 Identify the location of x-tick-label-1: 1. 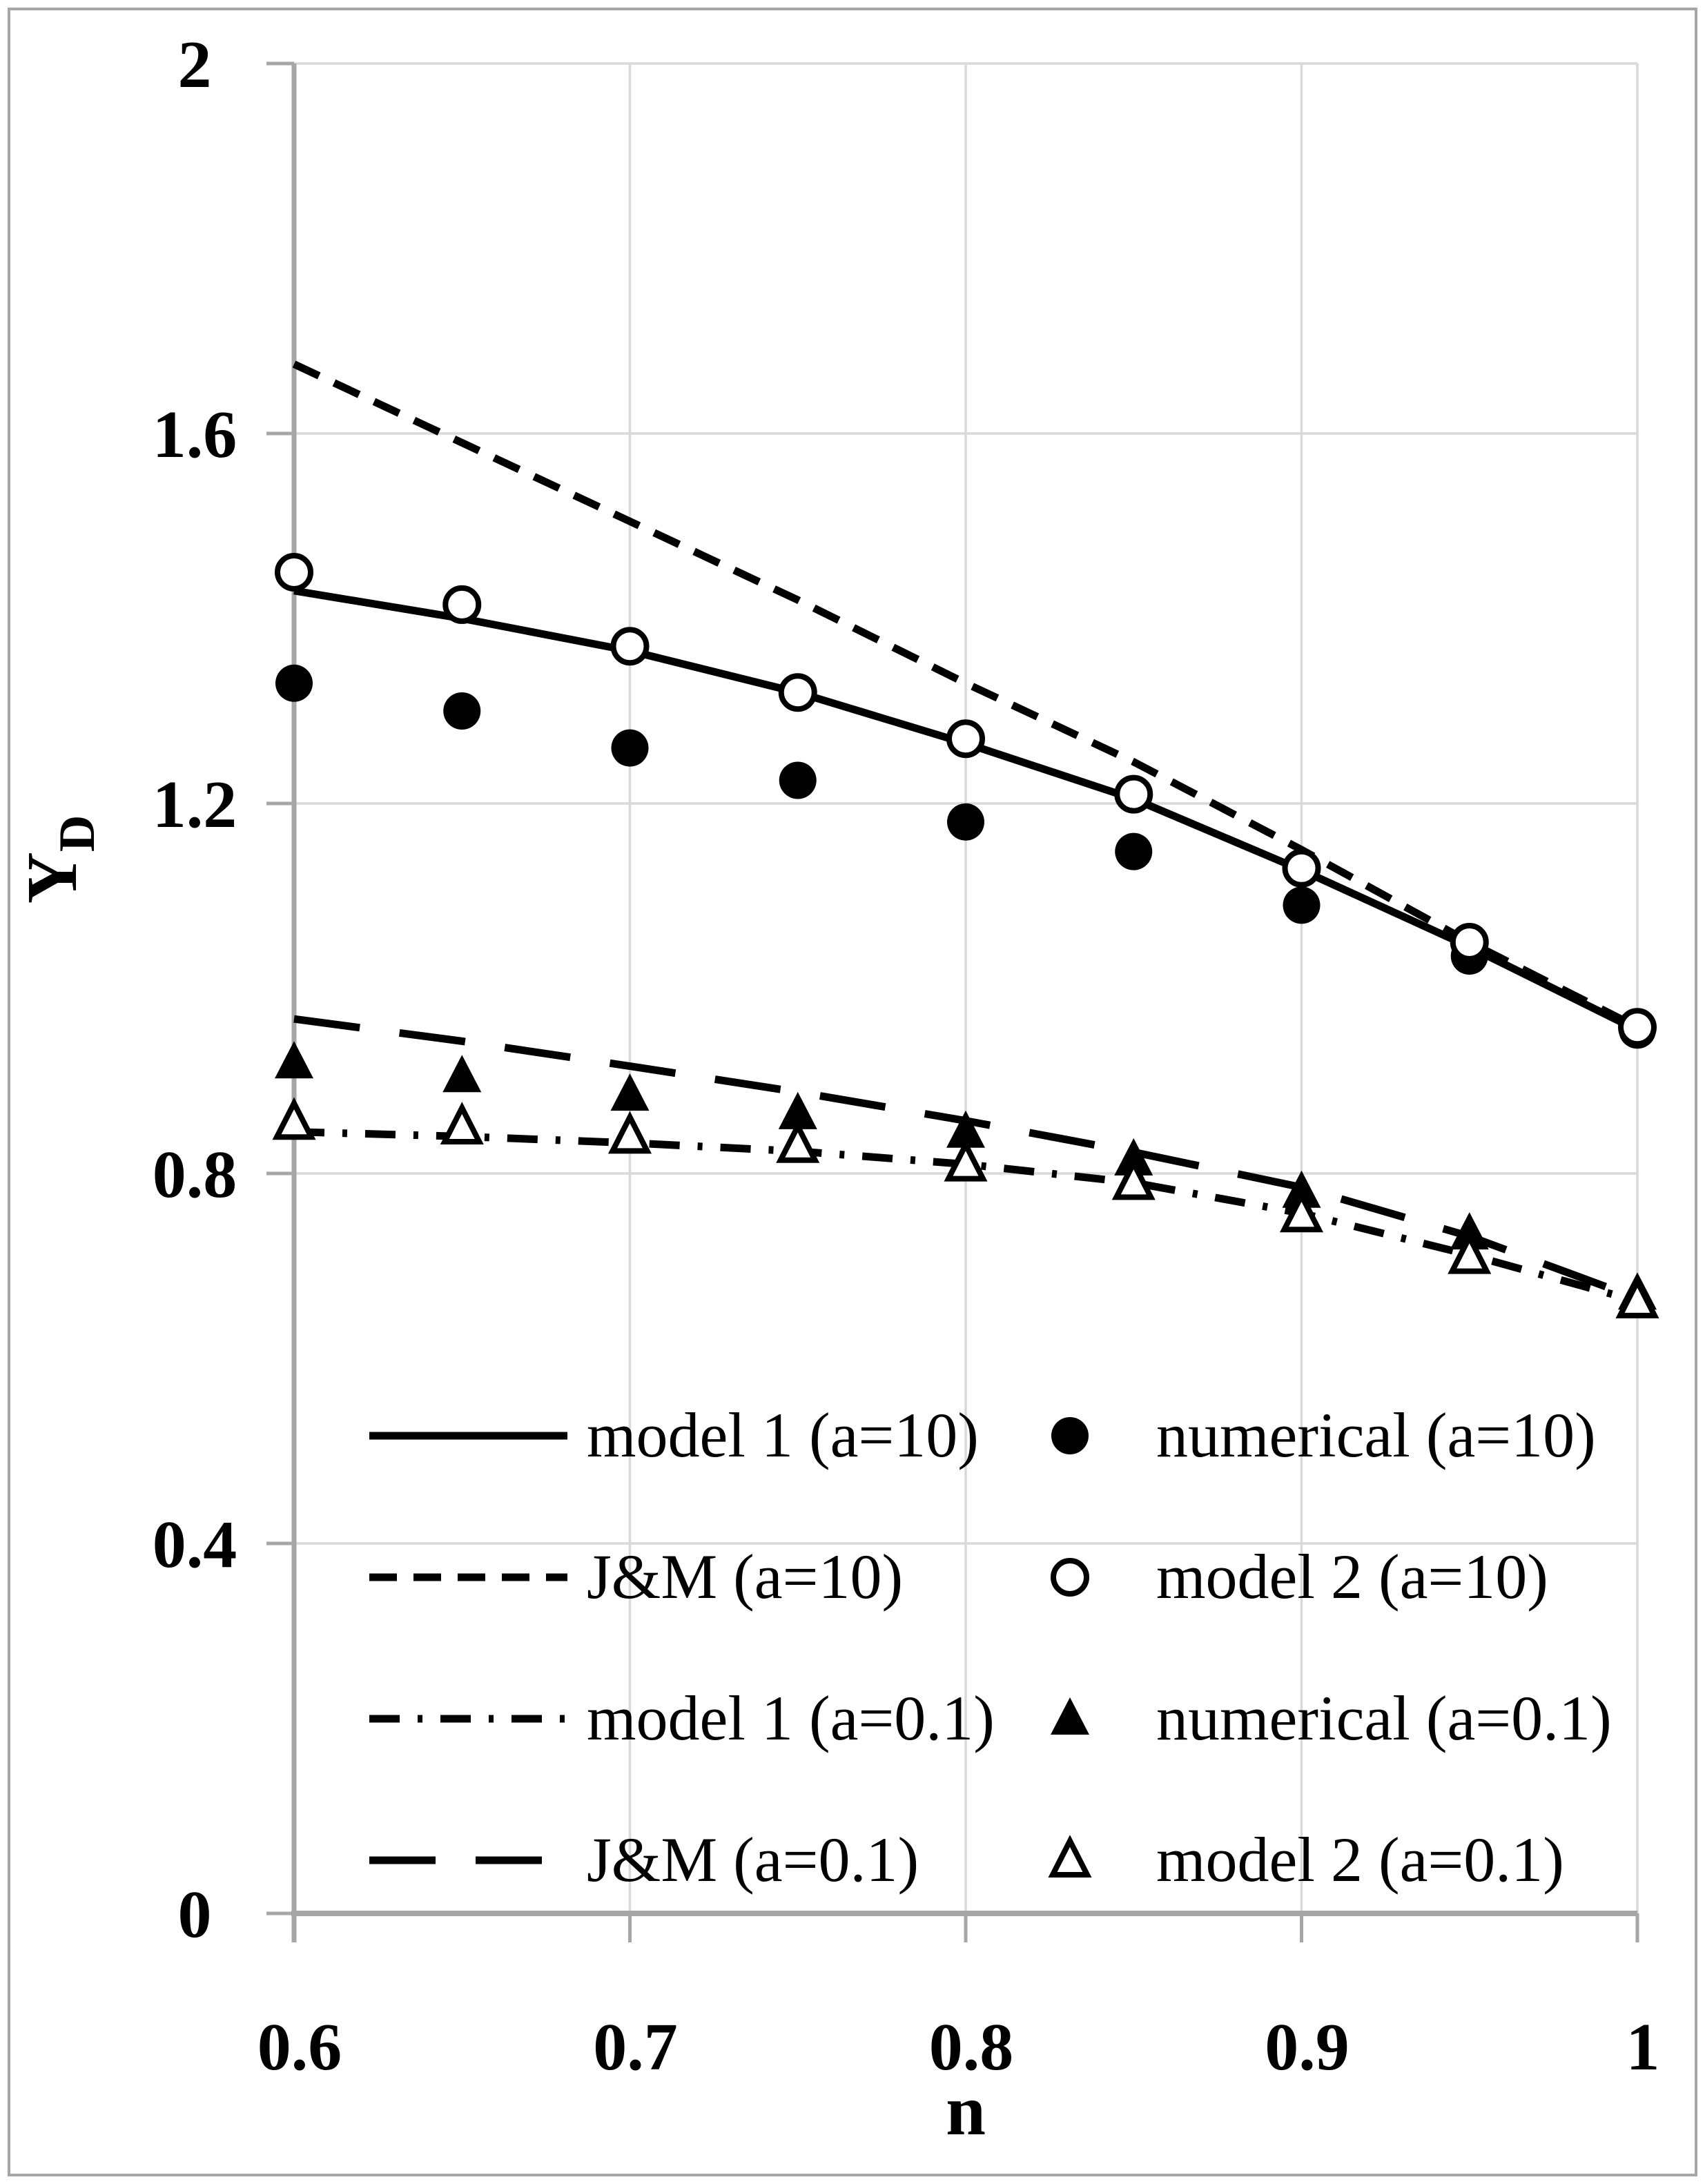
(1643, 2047).